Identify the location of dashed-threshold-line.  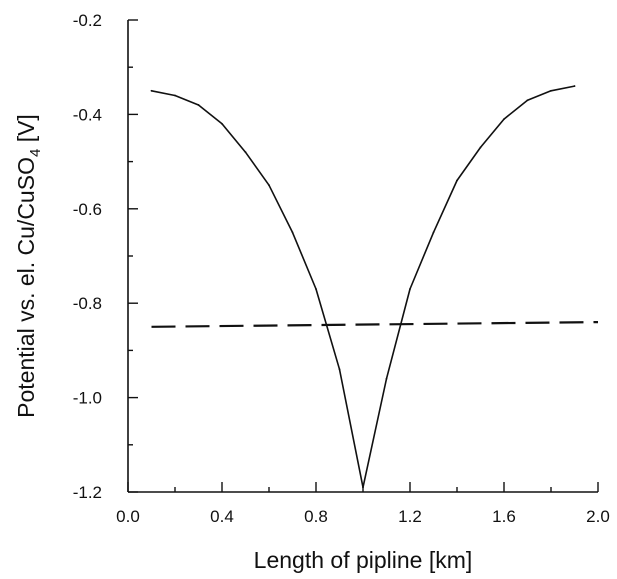
(375, 324).